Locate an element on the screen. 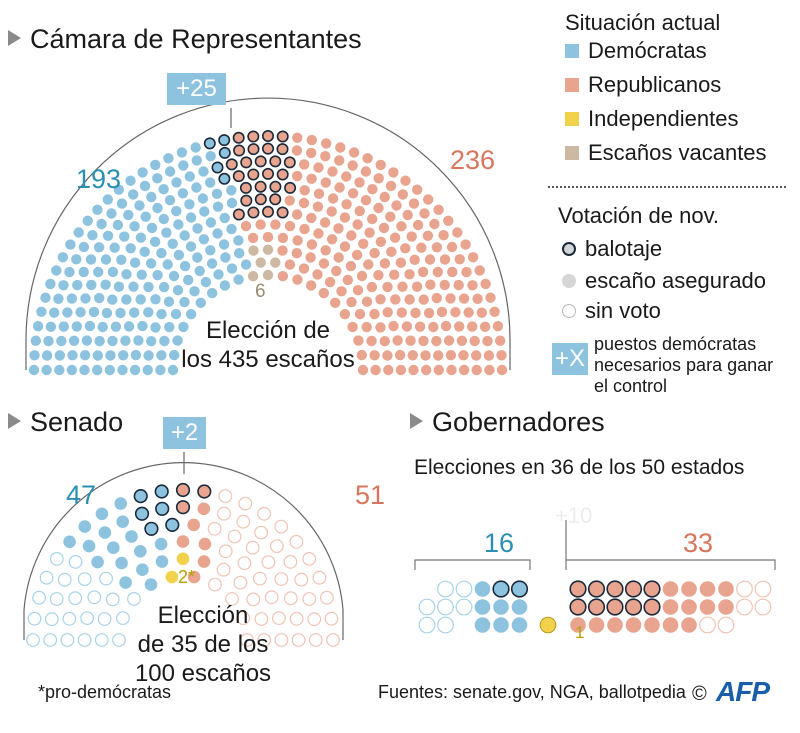  legend-democrats-label: Demócratas is located at coordinates (647, 50).